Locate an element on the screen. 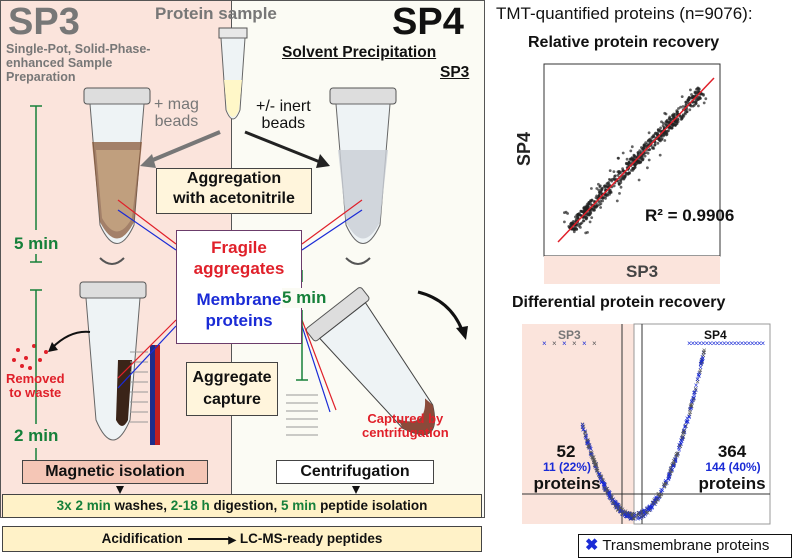 Image resolution: width=798 pixels, height=560 pixels. sp4-tube-beads-icon is located at coordinates (363, 165).